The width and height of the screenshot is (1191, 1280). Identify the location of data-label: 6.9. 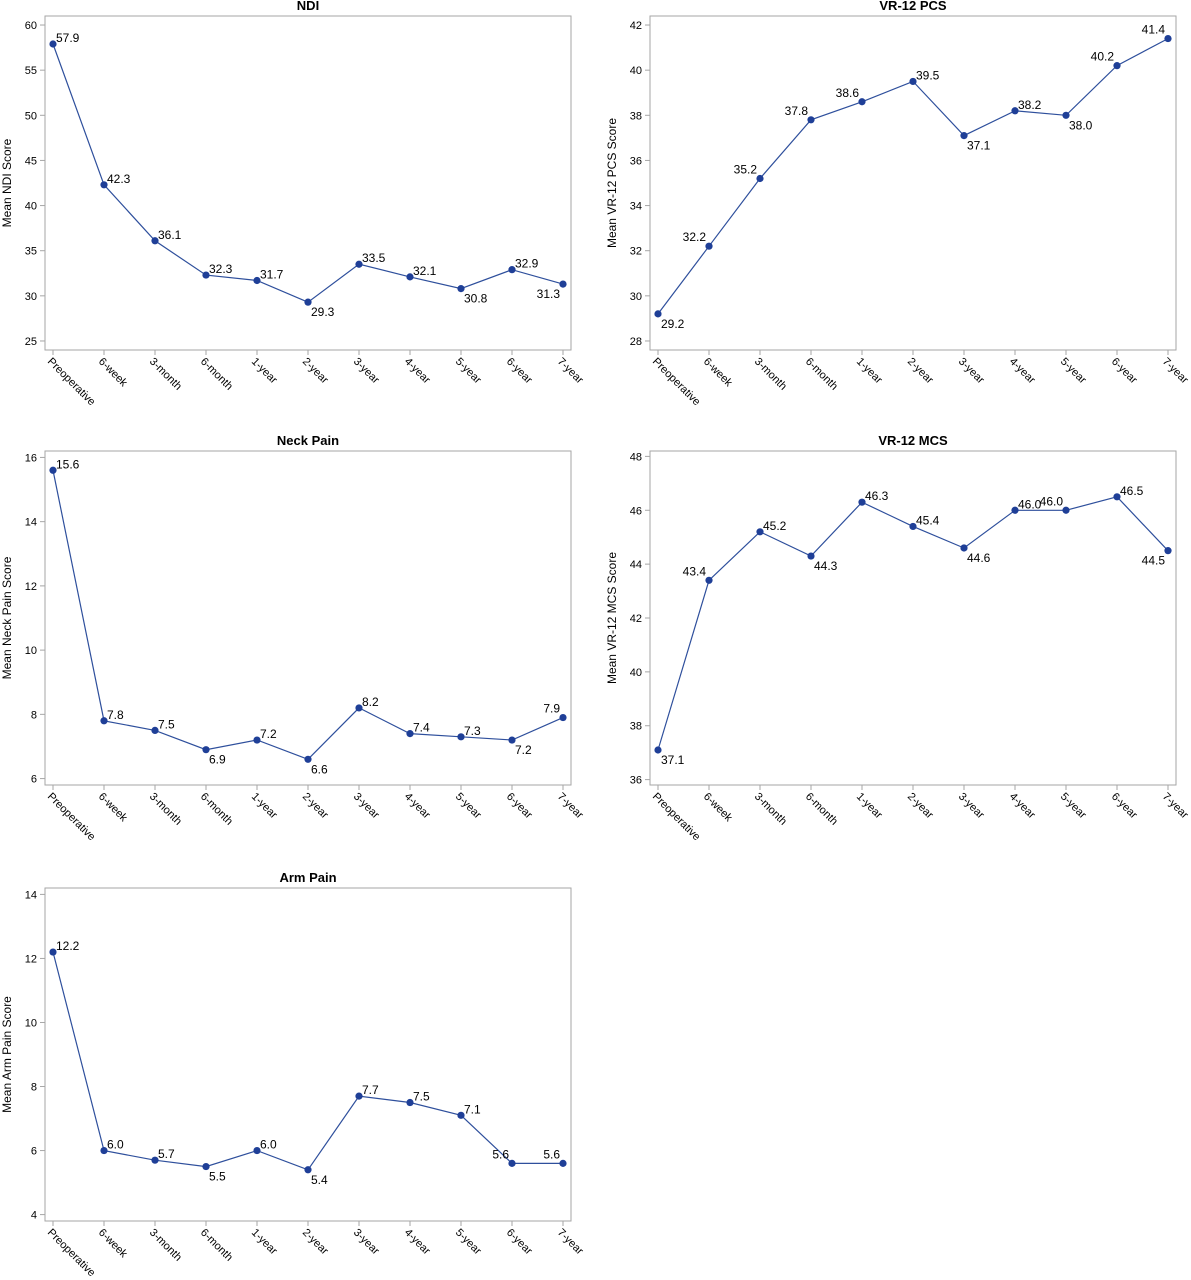
(217, 760).